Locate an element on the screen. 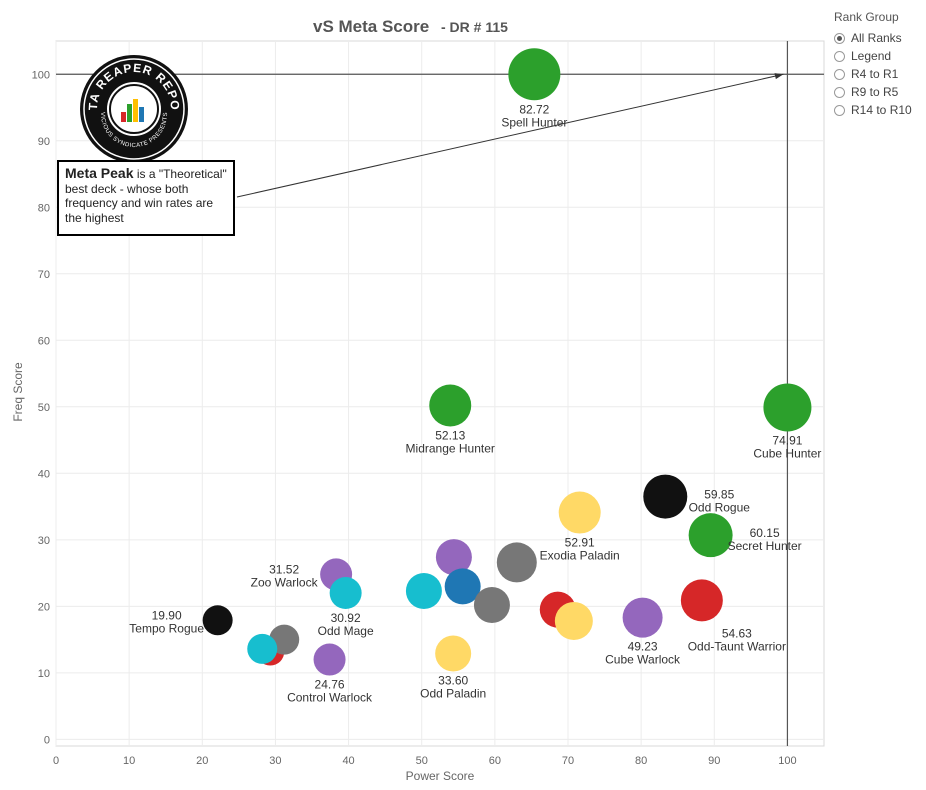 This screenshot has width=926, height=790. point-score-label: 60.15 is located at coordinates (765, 533).